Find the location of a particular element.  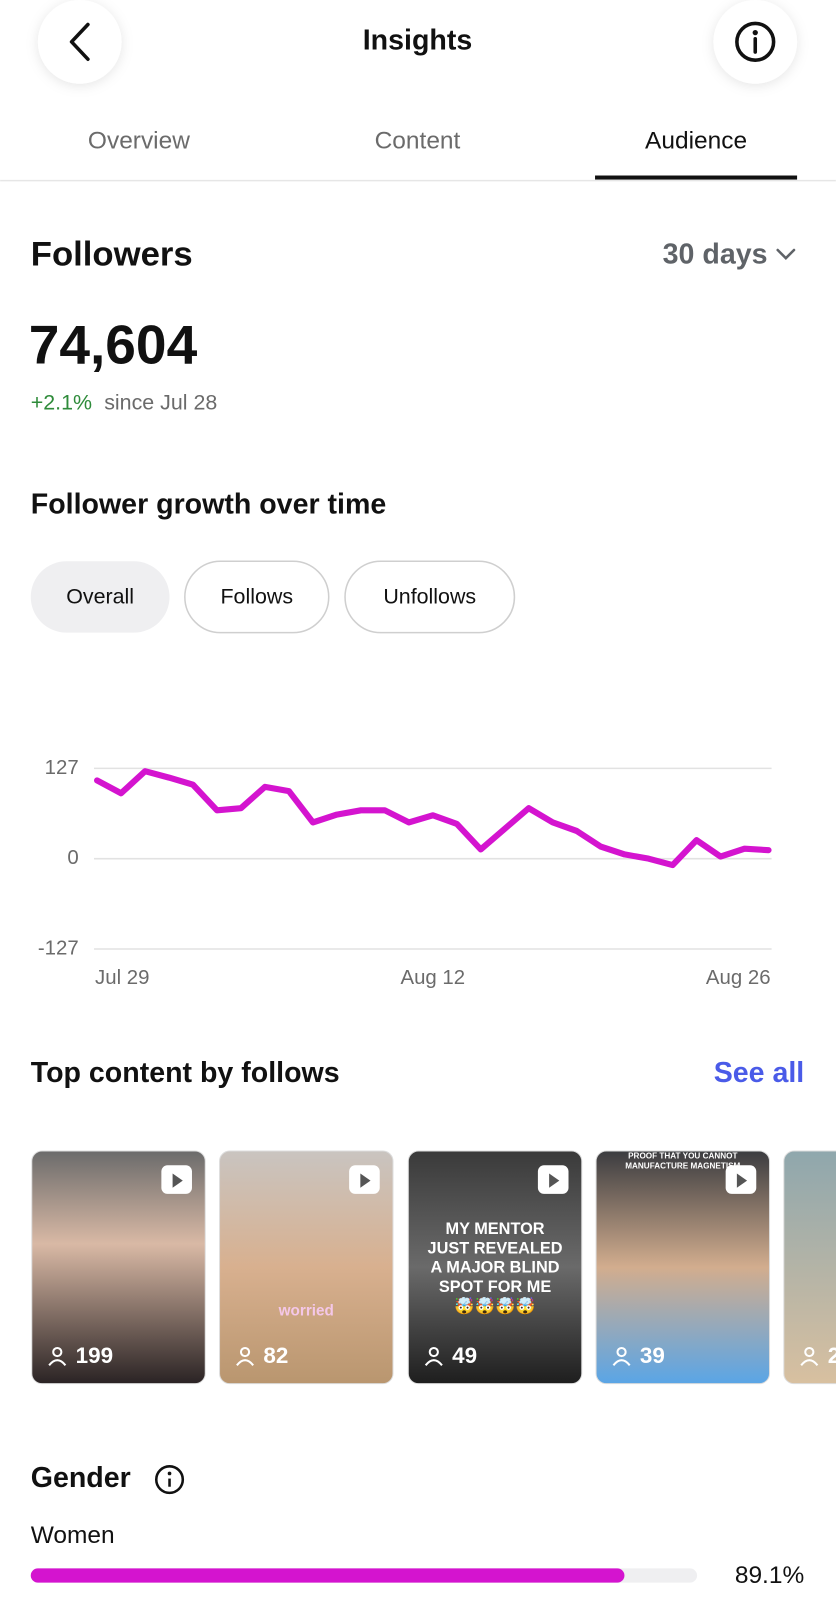

tab-bar: Overview Content Audience is located at coordinates (443, 153).